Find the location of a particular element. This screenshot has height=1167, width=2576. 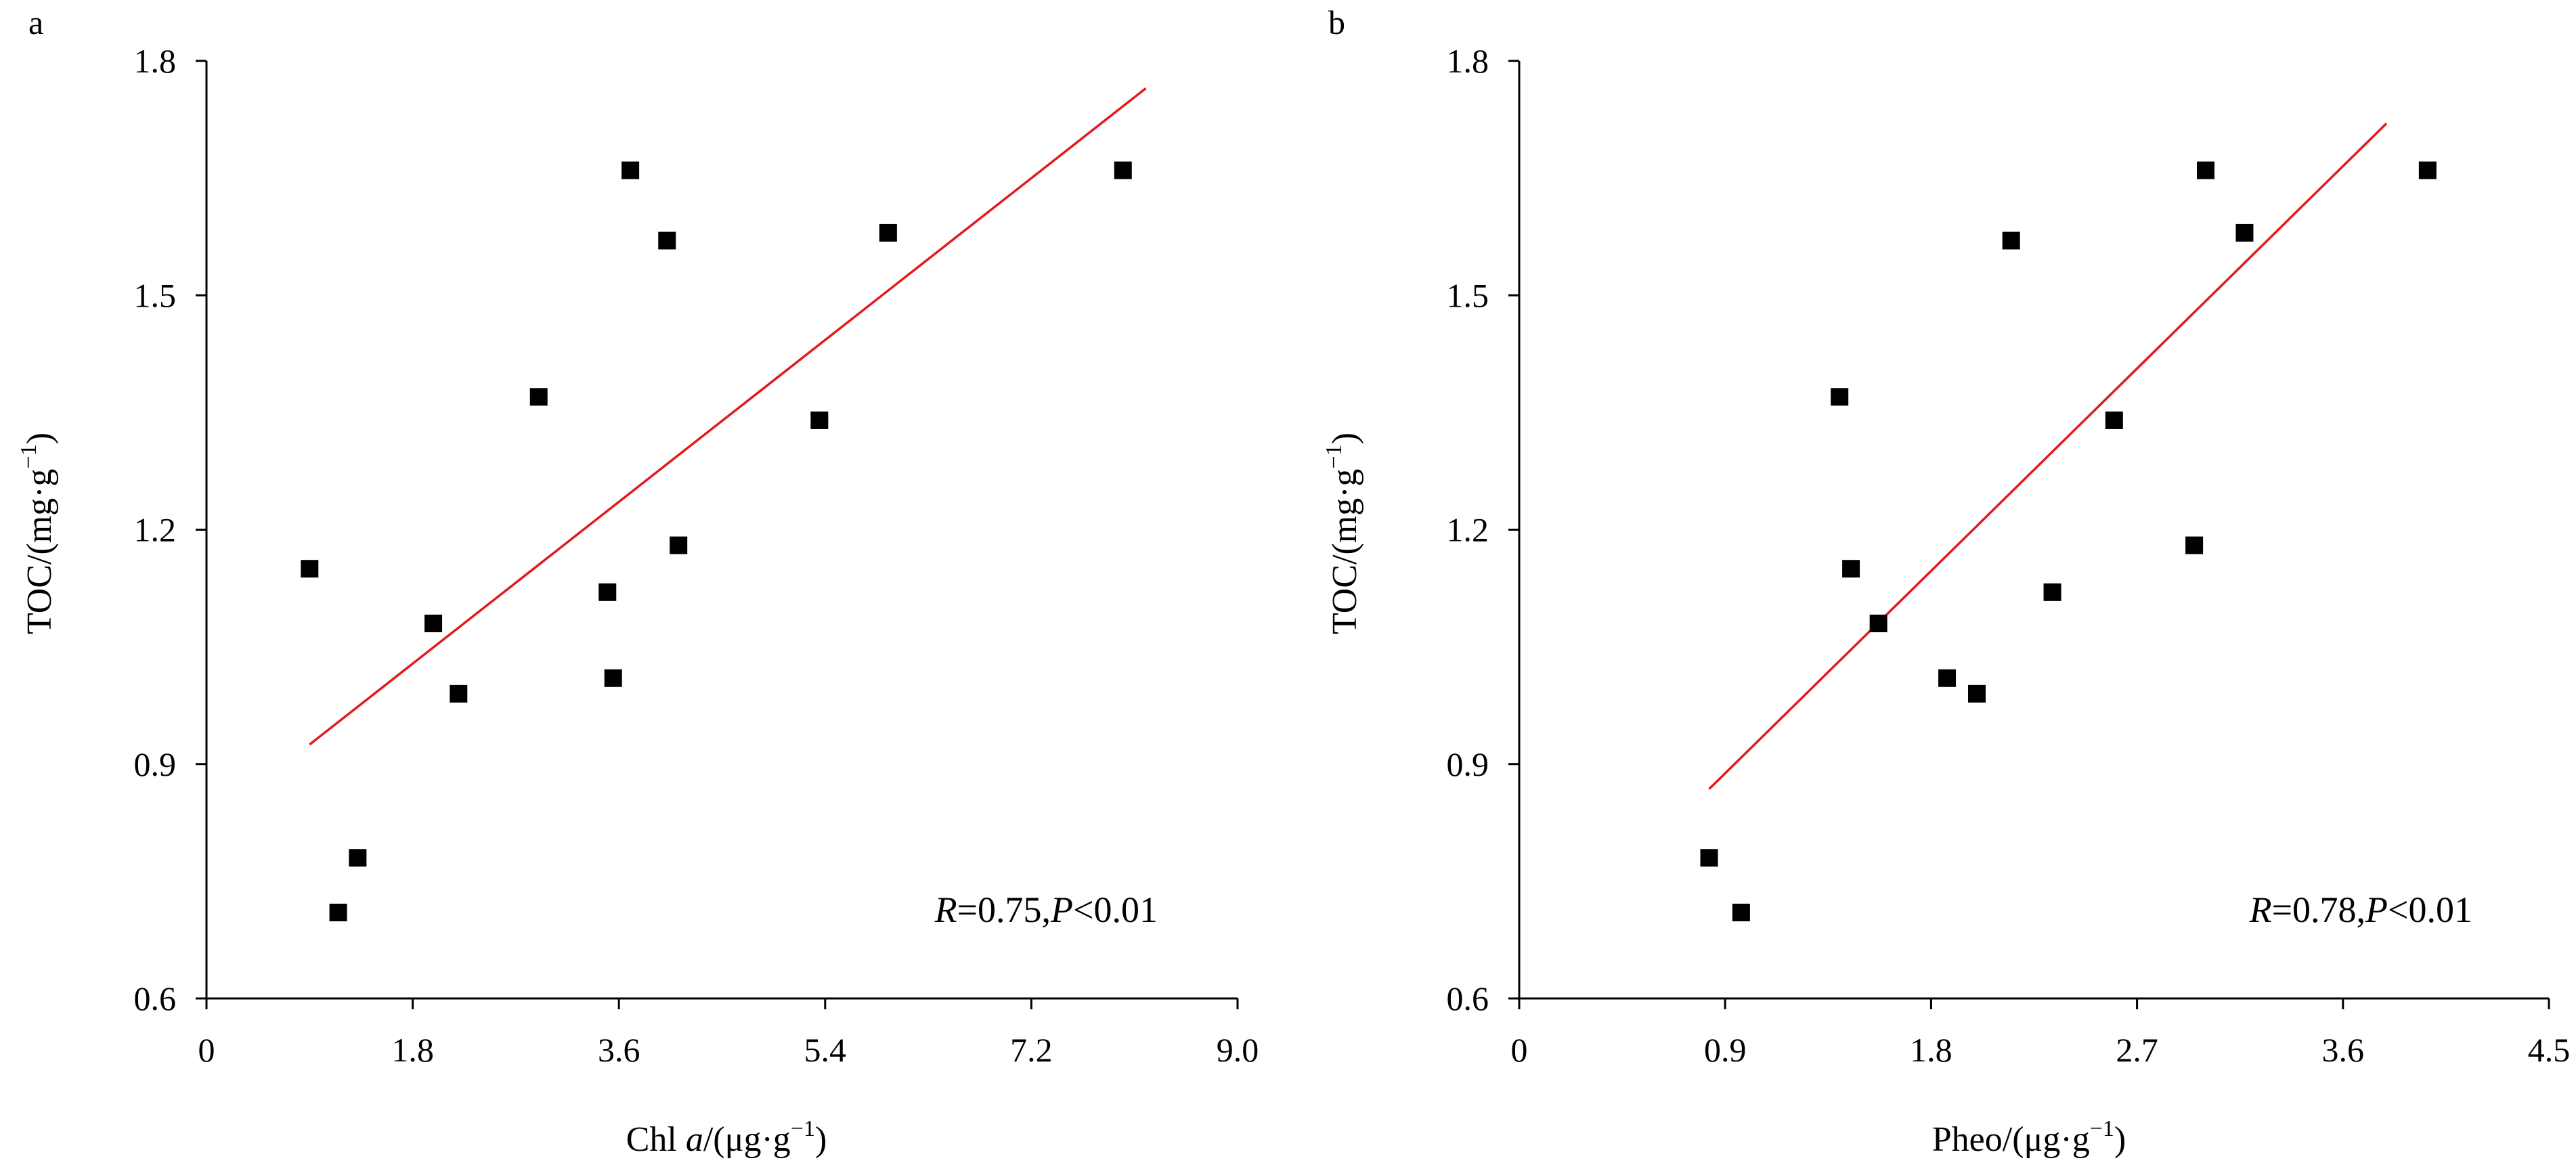

y-tick-label-a: 1.8 is located at coordinates (155, 61).